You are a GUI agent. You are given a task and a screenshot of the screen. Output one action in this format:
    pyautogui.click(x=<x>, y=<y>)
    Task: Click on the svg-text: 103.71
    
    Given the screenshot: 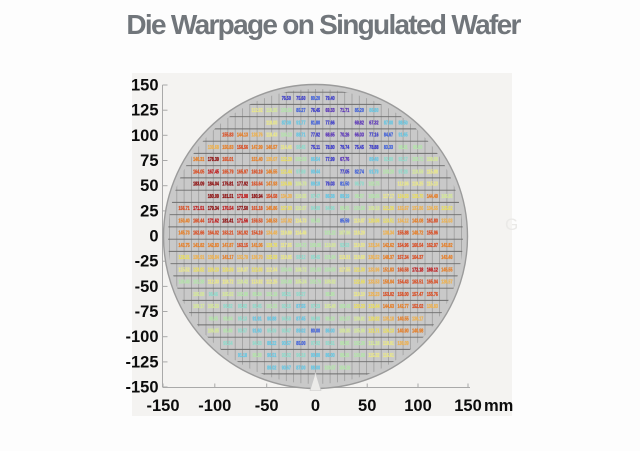 What is the action you would take?
    pyautogui.click(x=417, y=160)
    